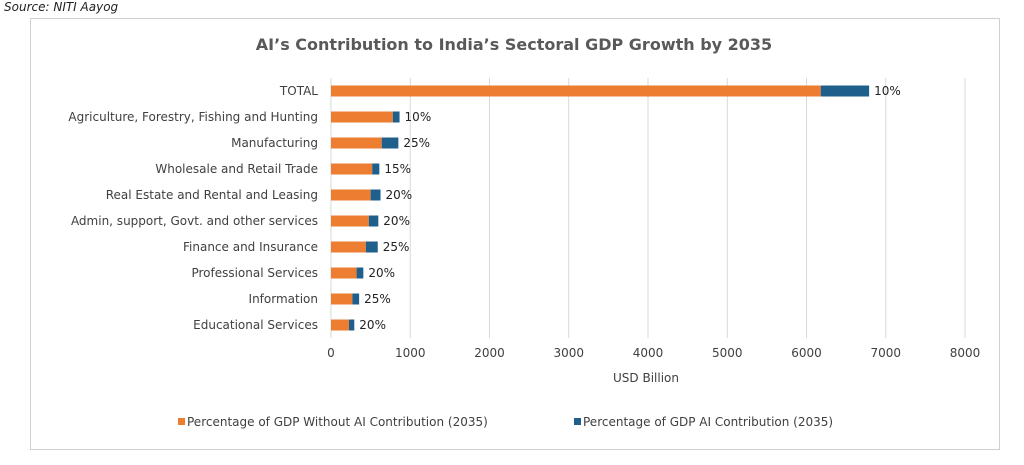  Describe the element at coordinates (283, 299) in the screenshot. I see `y-category-label: Information` at that location.